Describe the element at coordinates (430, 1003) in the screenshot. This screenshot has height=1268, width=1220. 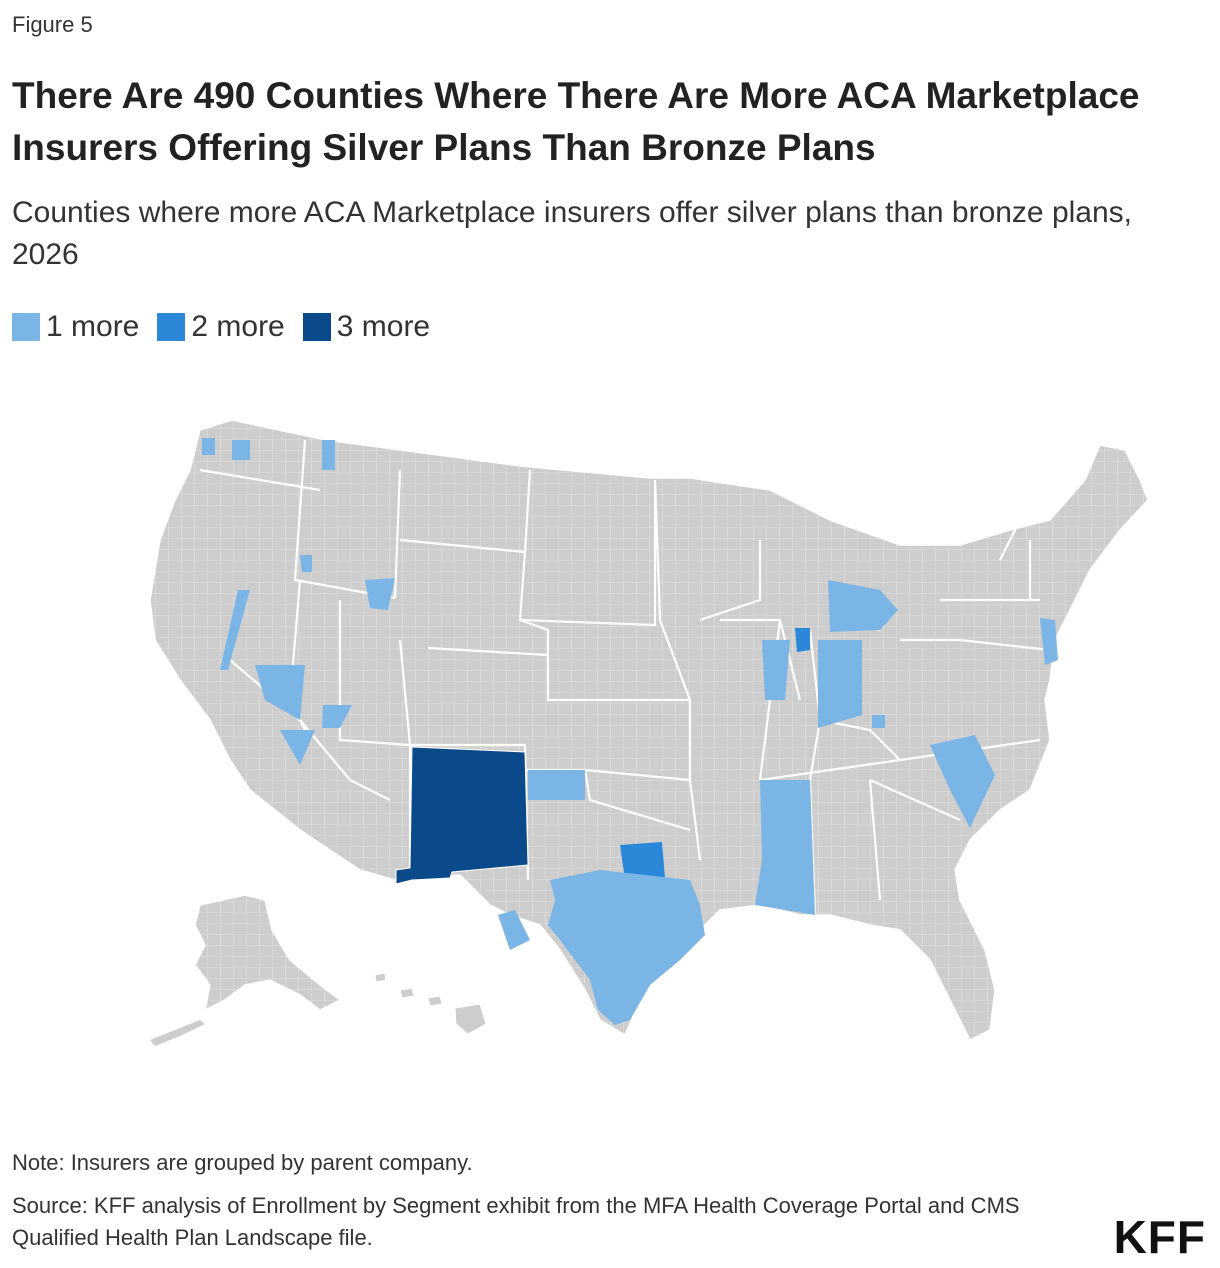
I see `hawaii-shape` at that location.